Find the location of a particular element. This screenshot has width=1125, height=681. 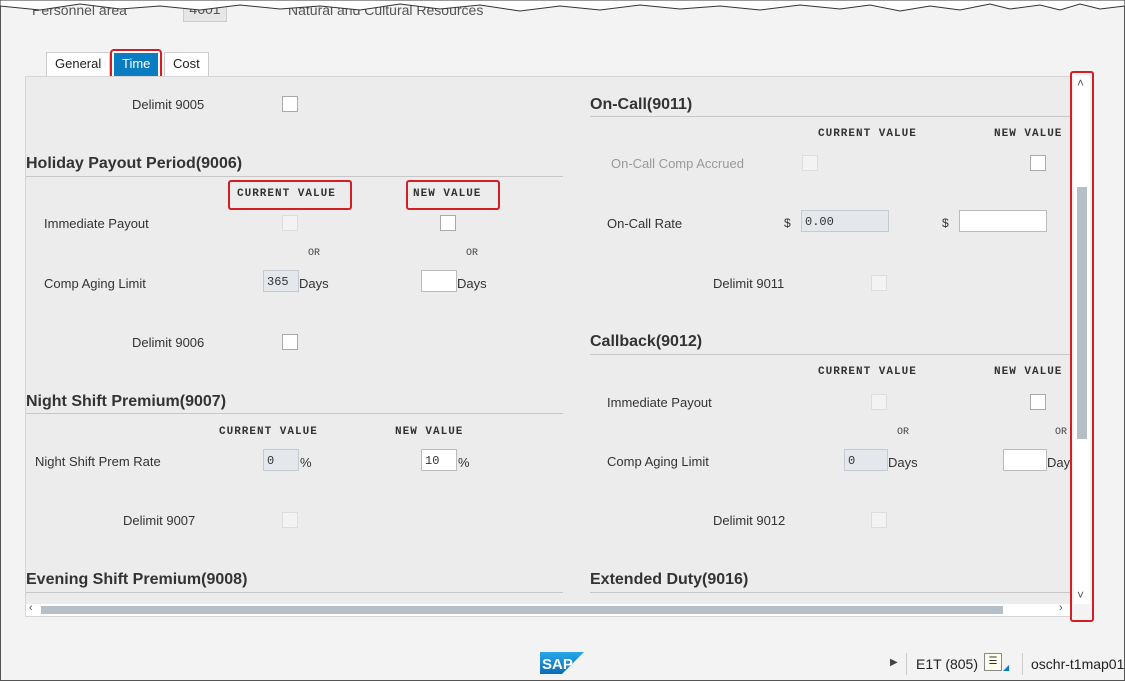

server-name: oschr-t1map01 is located at coordinates (1078, 664).